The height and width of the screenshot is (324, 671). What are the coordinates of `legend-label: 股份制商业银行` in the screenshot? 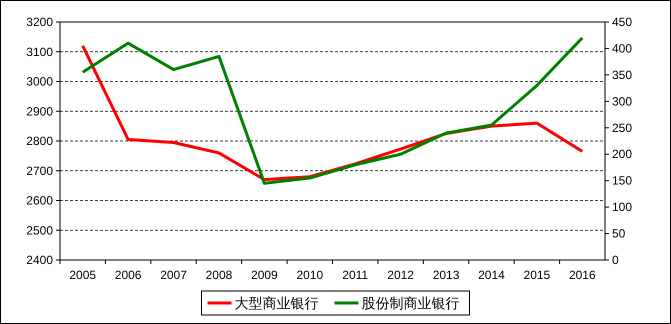 It's located at (411, 303).